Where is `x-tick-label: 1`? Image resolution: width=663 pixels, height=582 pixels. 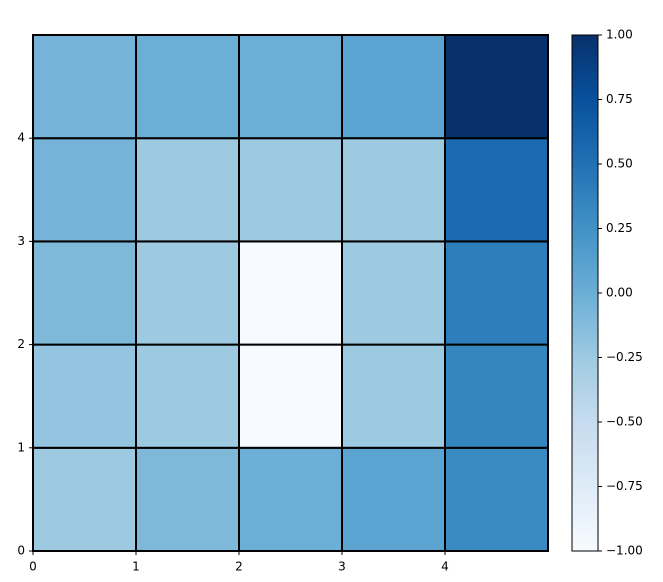 x-tick-label: 1 is located at coordinates (136, 567).